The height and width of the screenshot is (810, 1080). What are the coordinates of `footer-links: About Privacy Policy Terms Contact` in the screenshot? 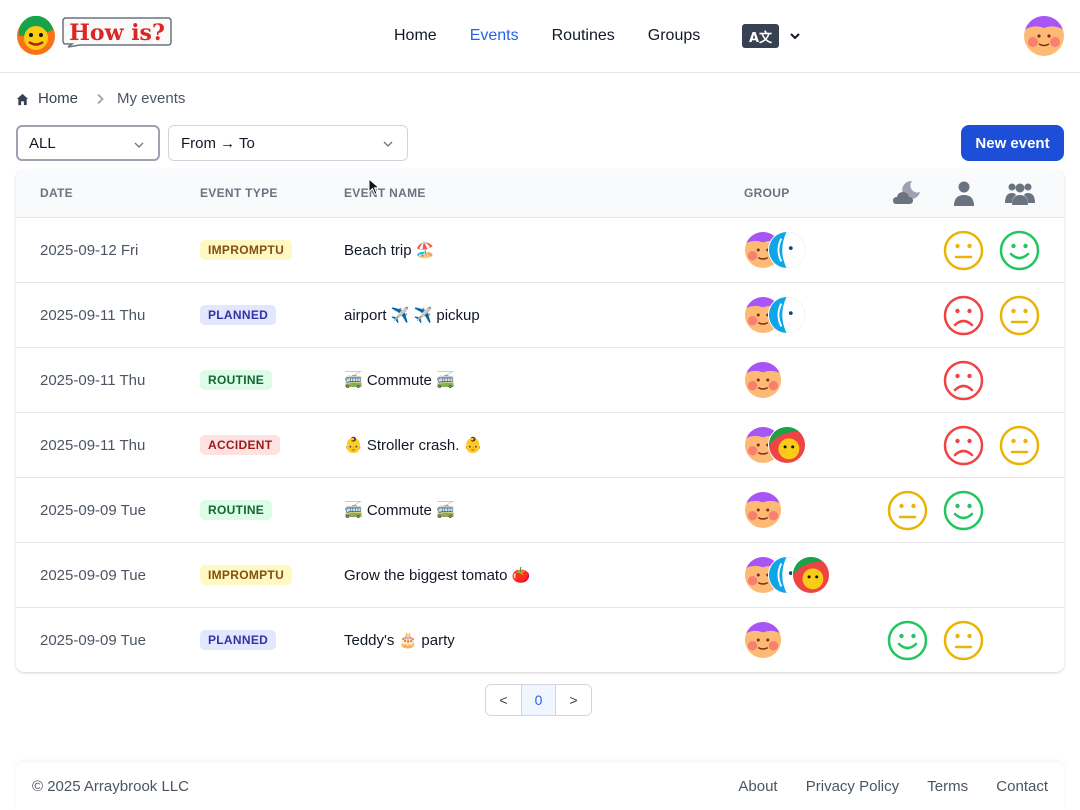 It's located at (881, 786).